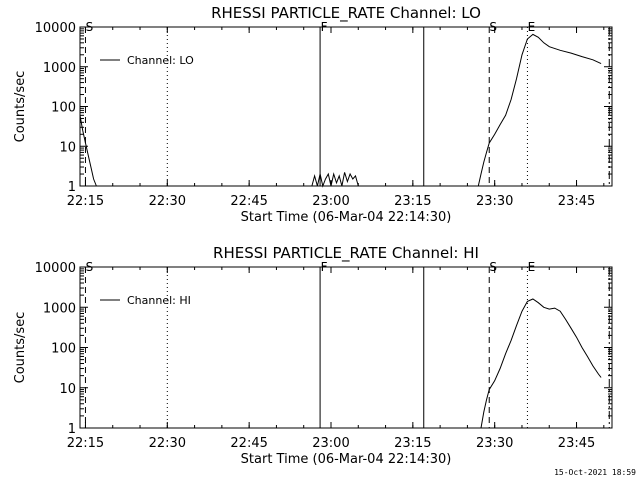 The width and height of the screenshot is (640, 480). What do you see at coordinates (330, 443) in the screenshot?
I see `panel-2-x-tick-label: 23:00` at bounding box center [330, 443].